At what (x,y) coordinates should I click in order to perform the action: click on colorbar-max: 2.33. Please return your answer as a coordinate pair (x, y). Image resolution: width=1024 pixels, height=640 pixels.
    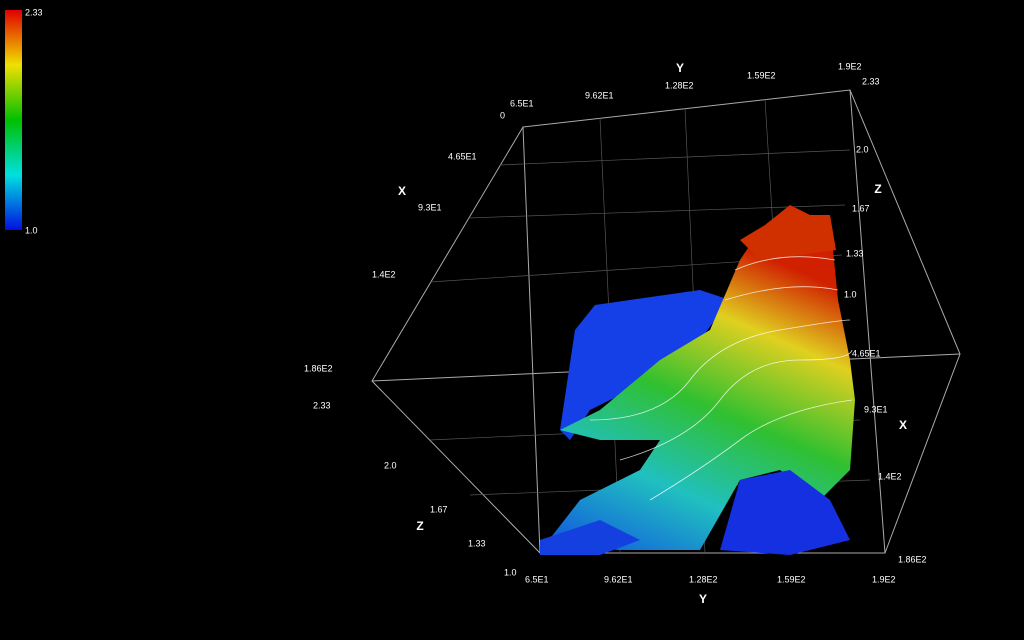
    Looking at the image, I should click on (34, 12).